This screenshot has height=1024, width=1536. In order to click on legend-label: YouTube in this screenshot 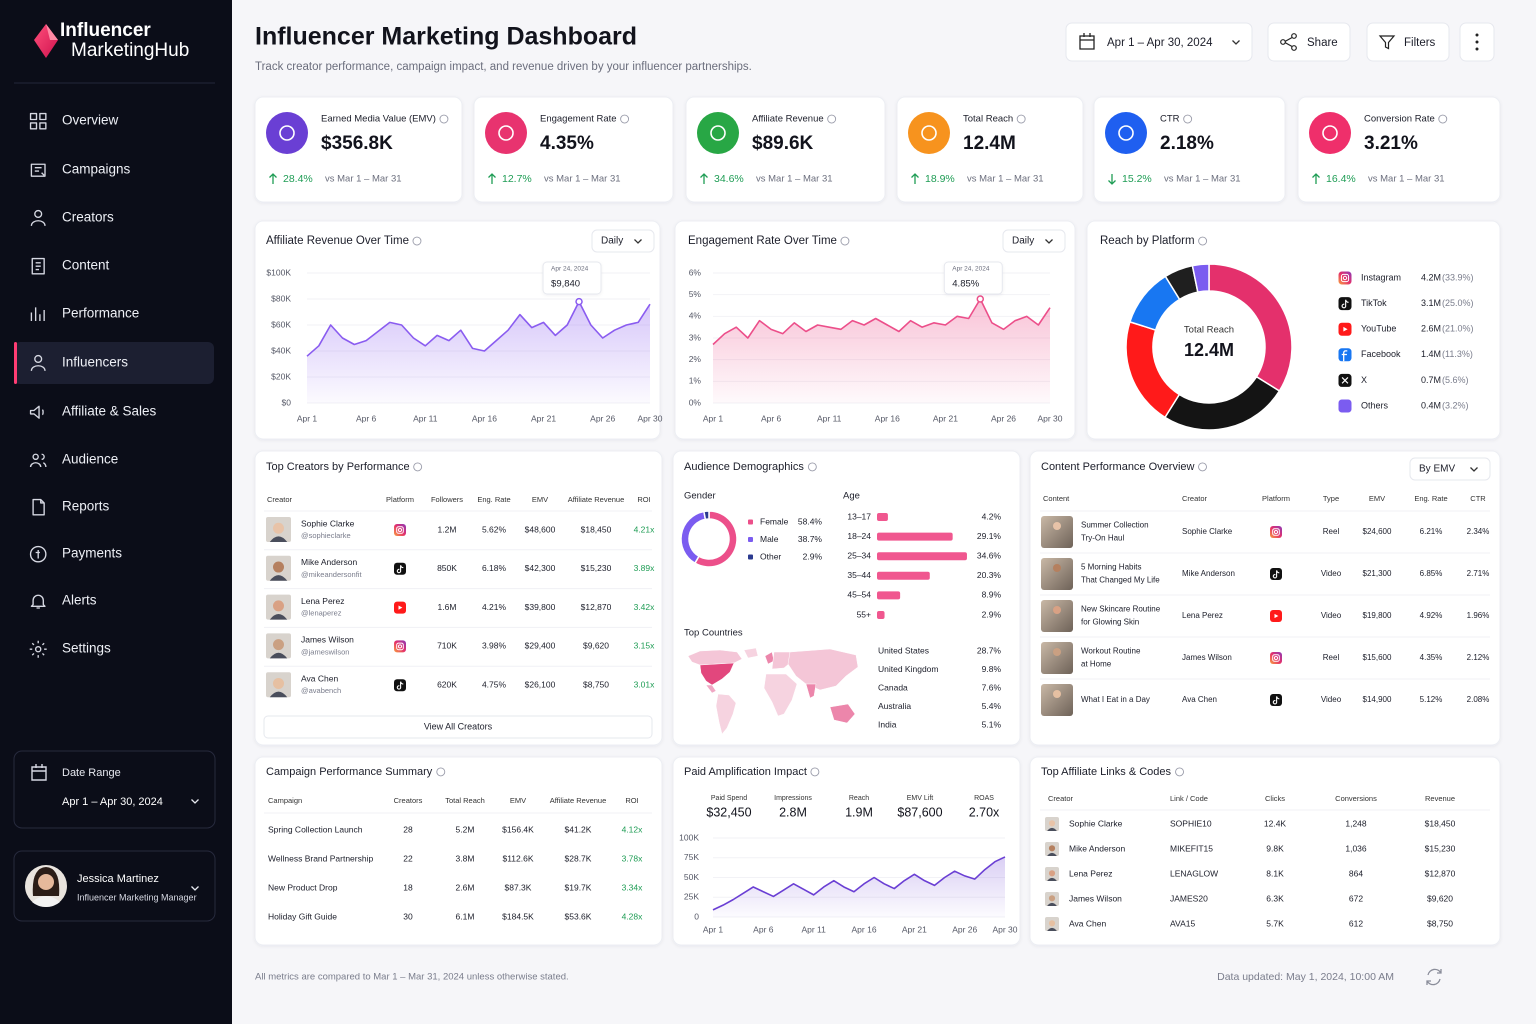, I will do `click(1378, 329)`.